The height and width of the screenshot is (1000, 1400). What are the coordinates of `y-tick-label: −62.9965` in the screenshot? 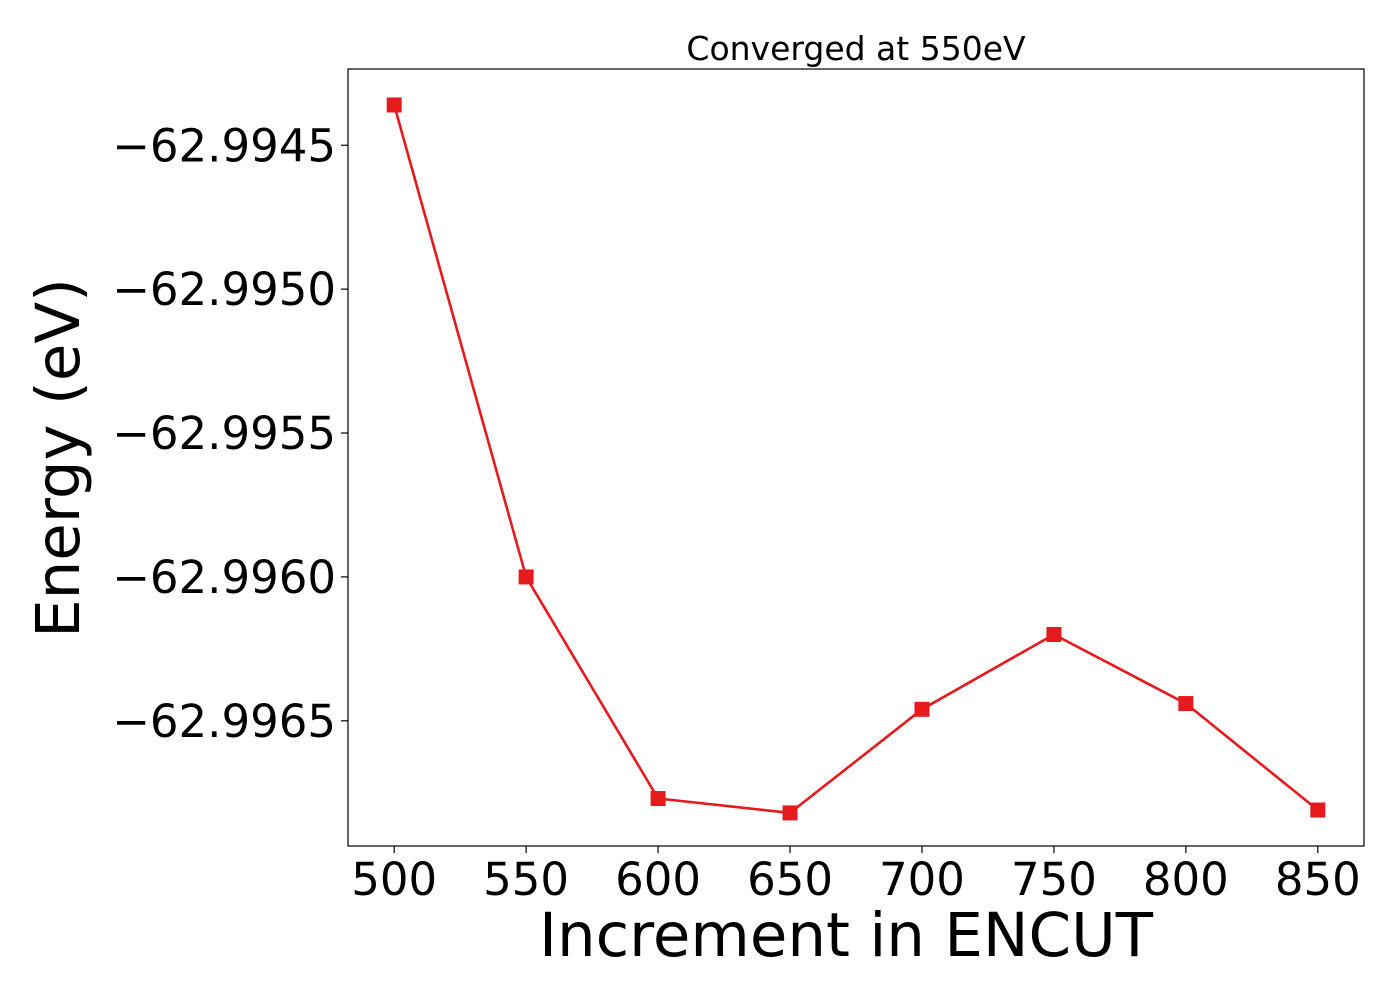 It's located at (224, 721).